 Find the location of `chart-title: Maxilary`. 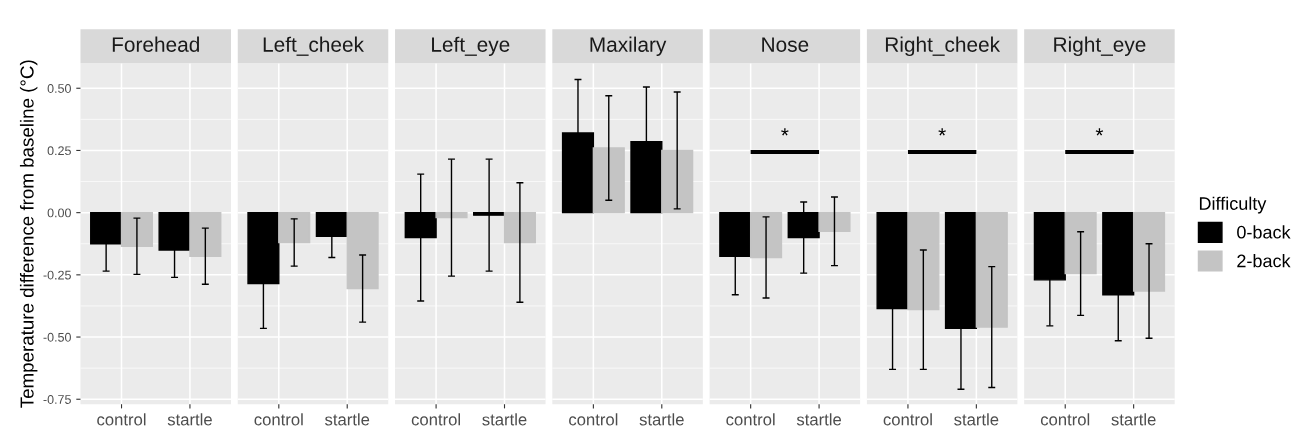

chart-title: Maxilary is located at coordinates (628, 46).